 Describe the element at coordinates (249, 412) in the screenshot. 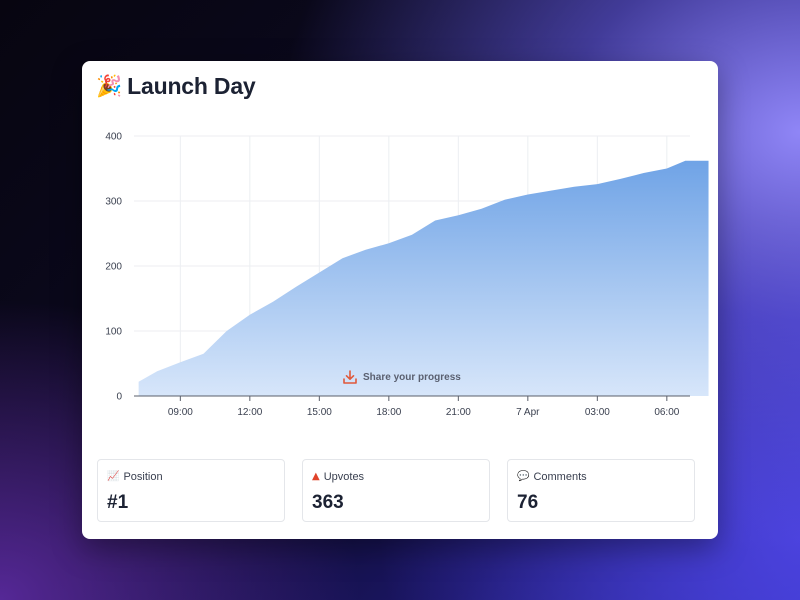

I see `x-tick-label: 12:00` at that location.